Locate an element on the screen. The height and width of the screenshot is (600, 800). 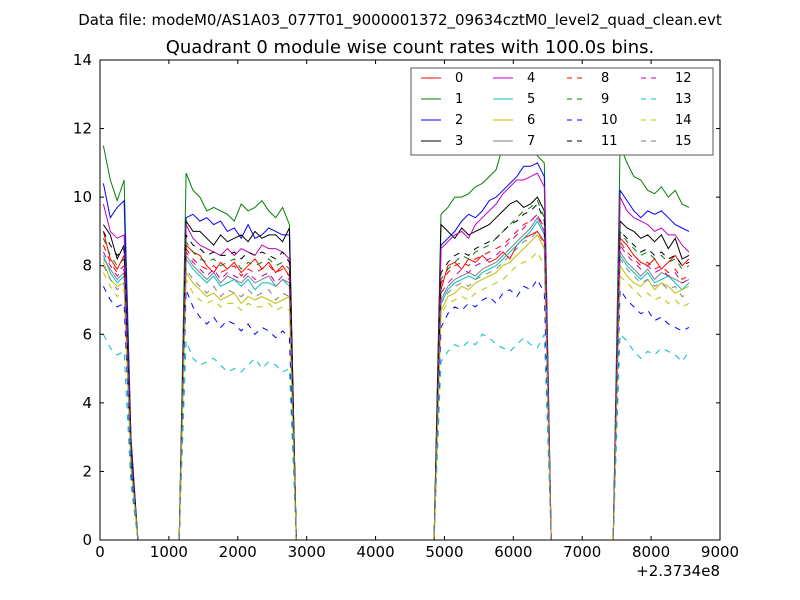
x-tick-label: 5000 is located at coordinates (444, 552).